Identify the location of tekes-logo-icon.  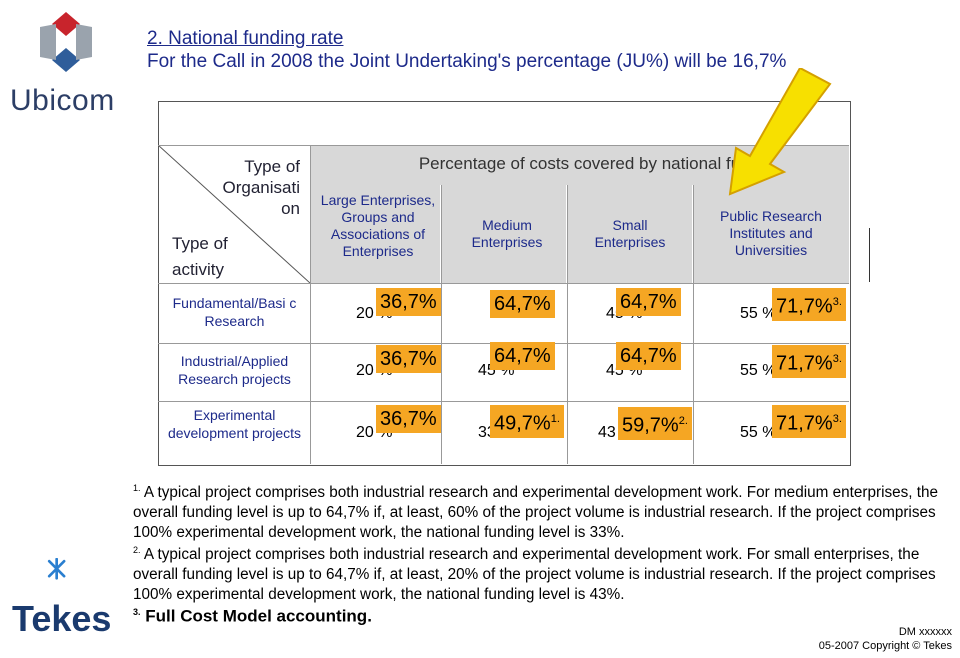
(56, 569).